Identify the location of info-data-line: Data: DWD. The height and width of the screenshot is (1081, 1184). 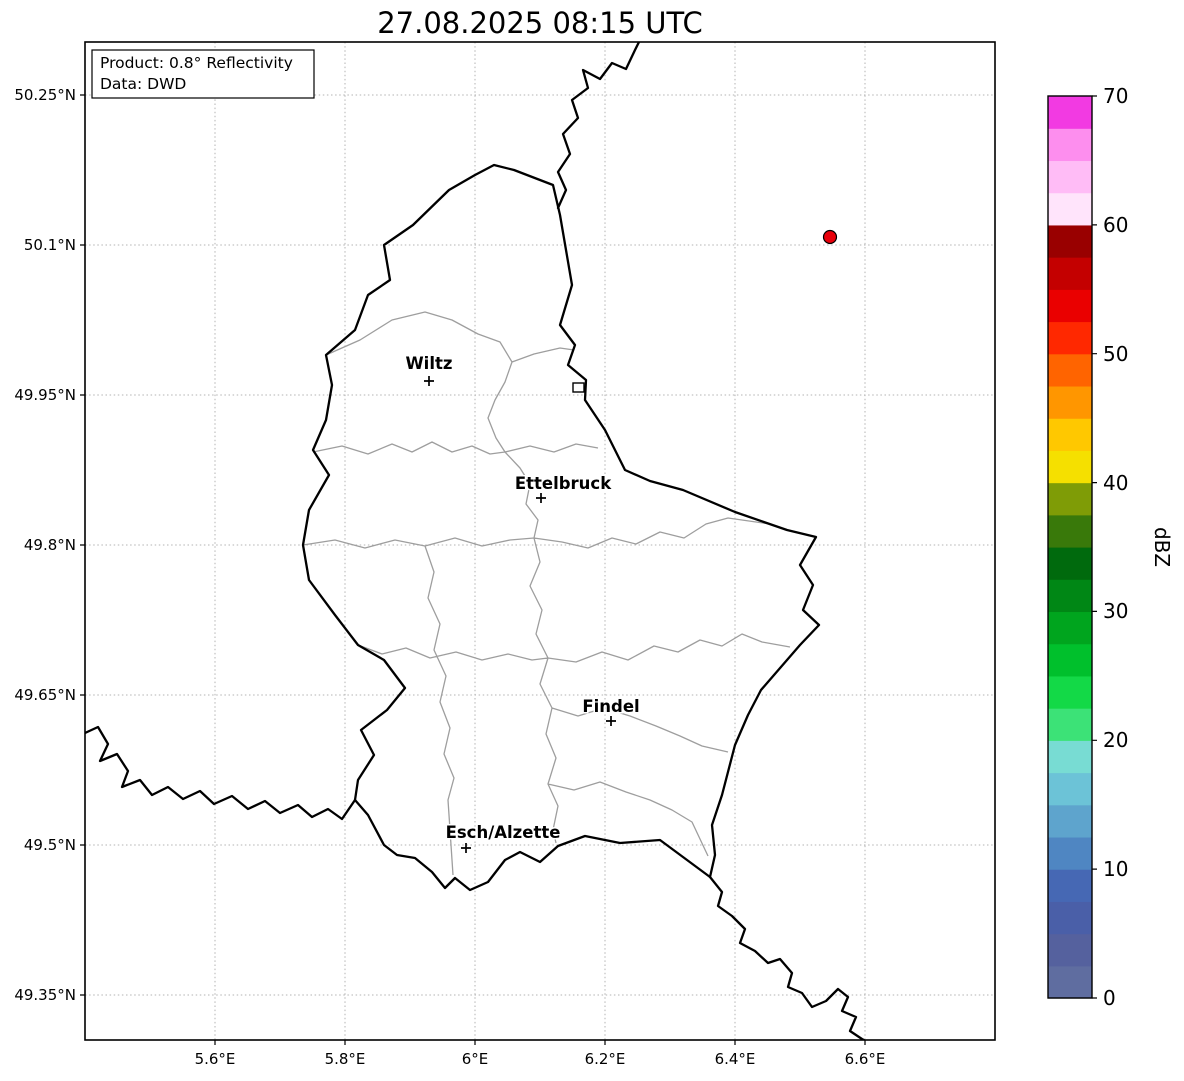
(143, 84).